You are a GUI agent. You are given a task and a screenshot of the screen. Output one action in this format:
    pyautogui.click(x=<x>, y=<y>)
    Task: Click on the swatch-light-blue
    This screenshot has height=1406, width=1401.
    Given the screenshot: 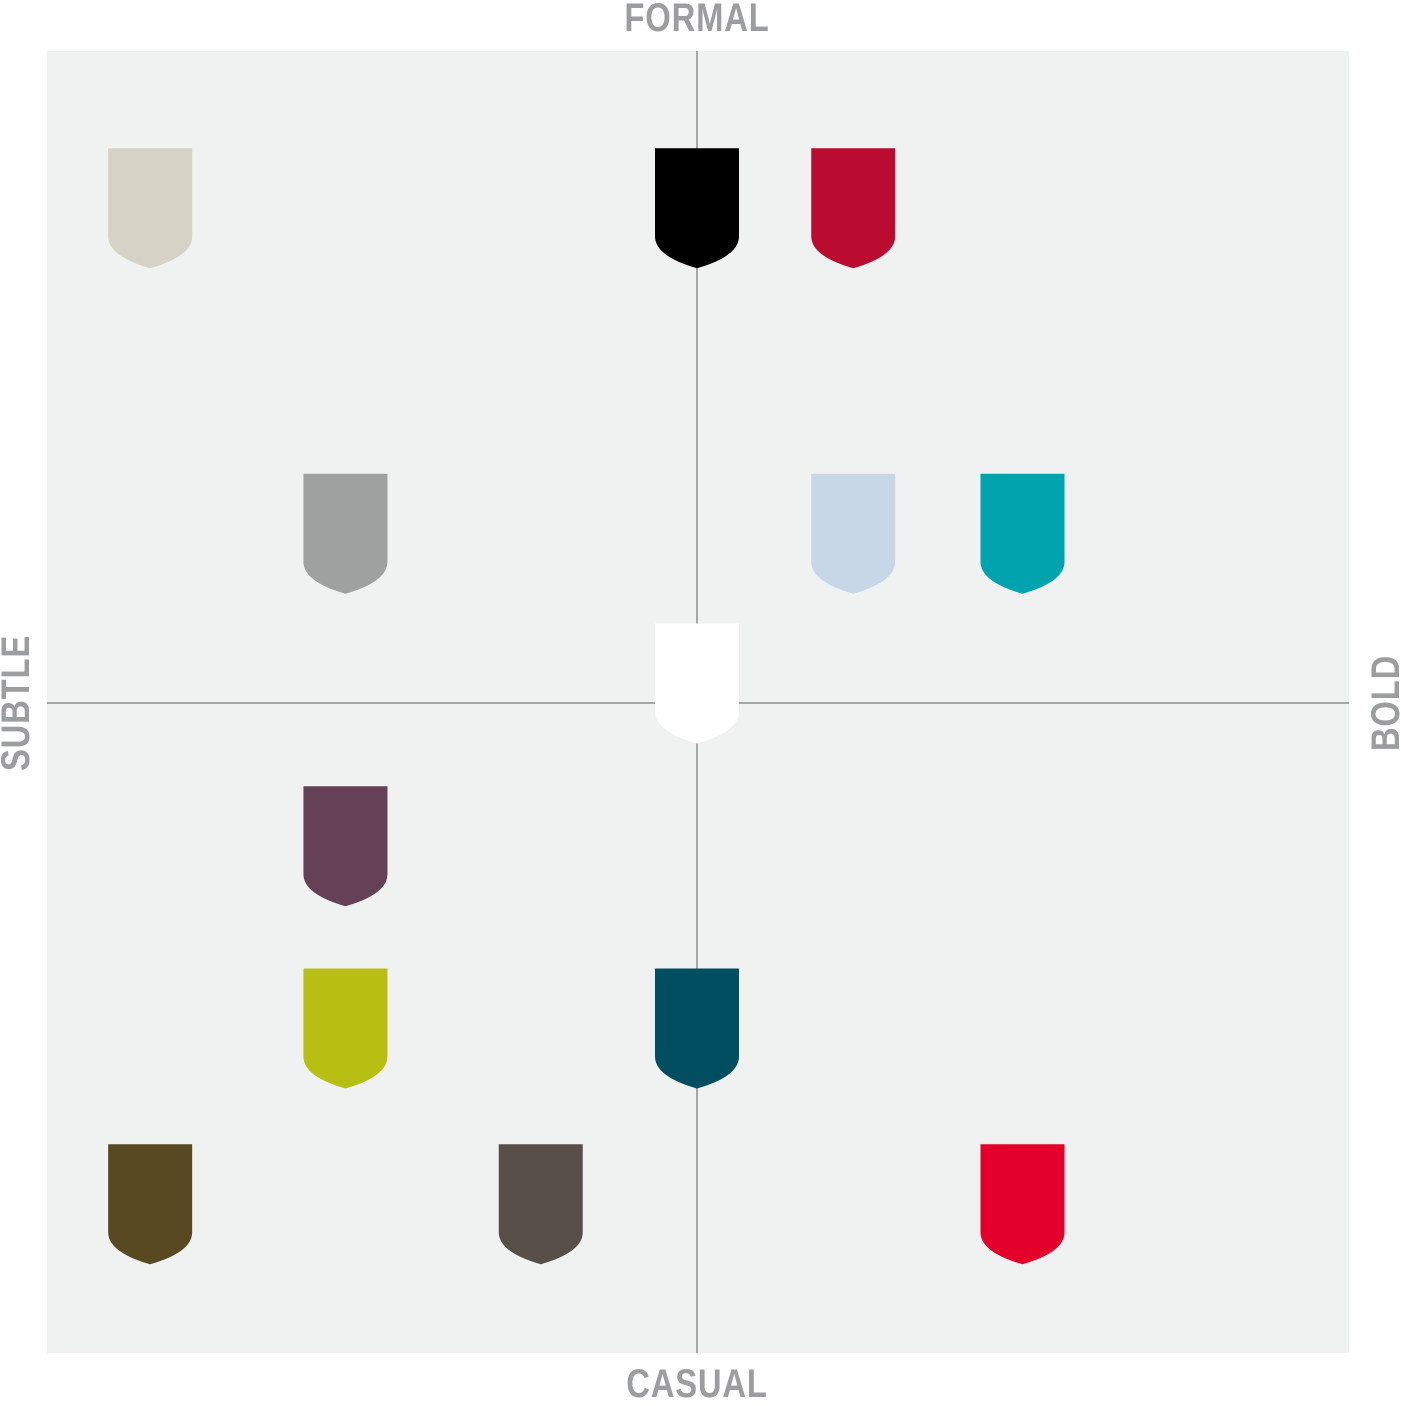 What is the action you would take?
    pyautogui.click(x=853, y=533)
    